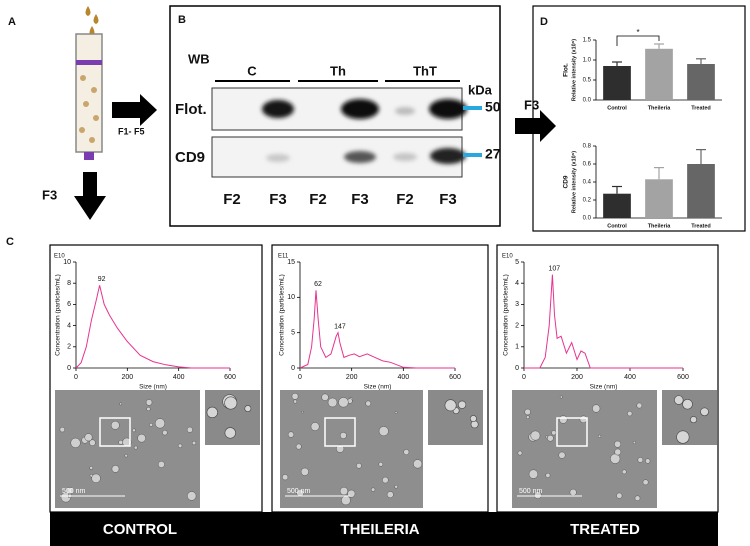 The height and width of the screenshot is (546, 750). What do you see at coordinates (637, 32) in the screenshot?
I see `significance-label: *` at bounding box center [637, 32].